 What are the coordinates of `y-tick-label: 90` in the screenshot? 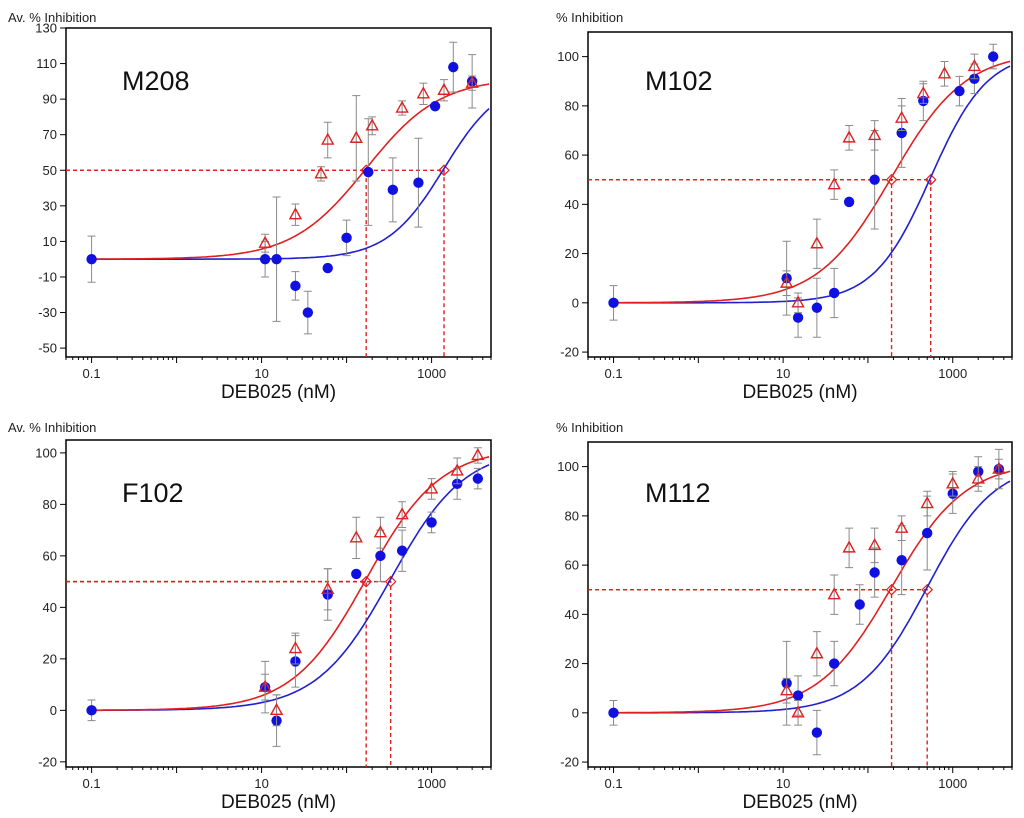 It's located at (50, 99).